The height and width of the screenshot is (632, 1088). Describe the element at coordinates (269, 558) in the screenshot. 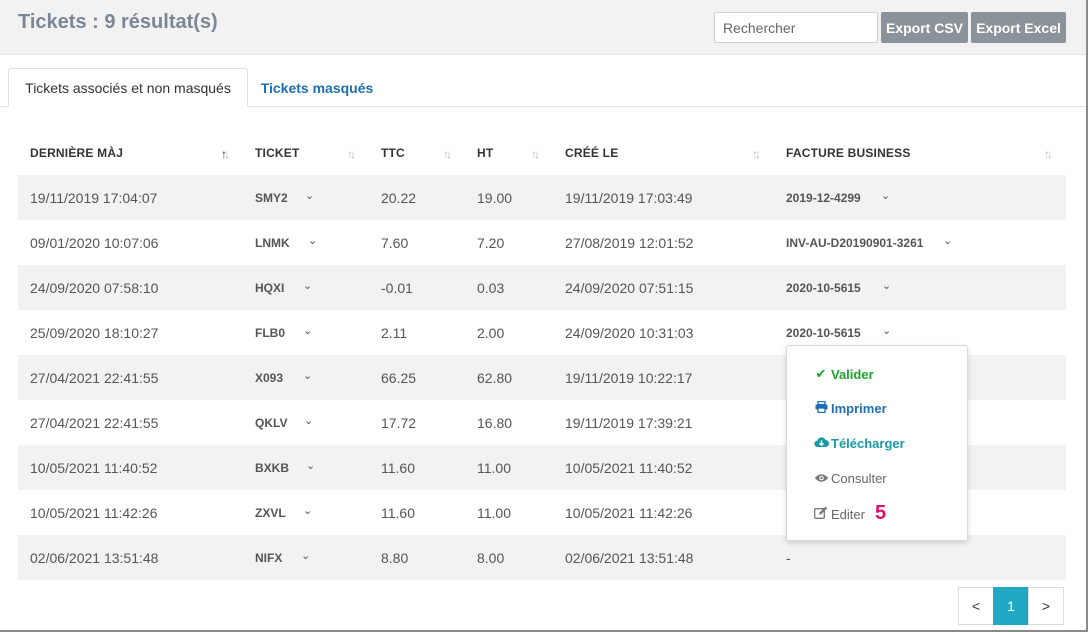

I see `cell-ticket: NIFX` at that location.